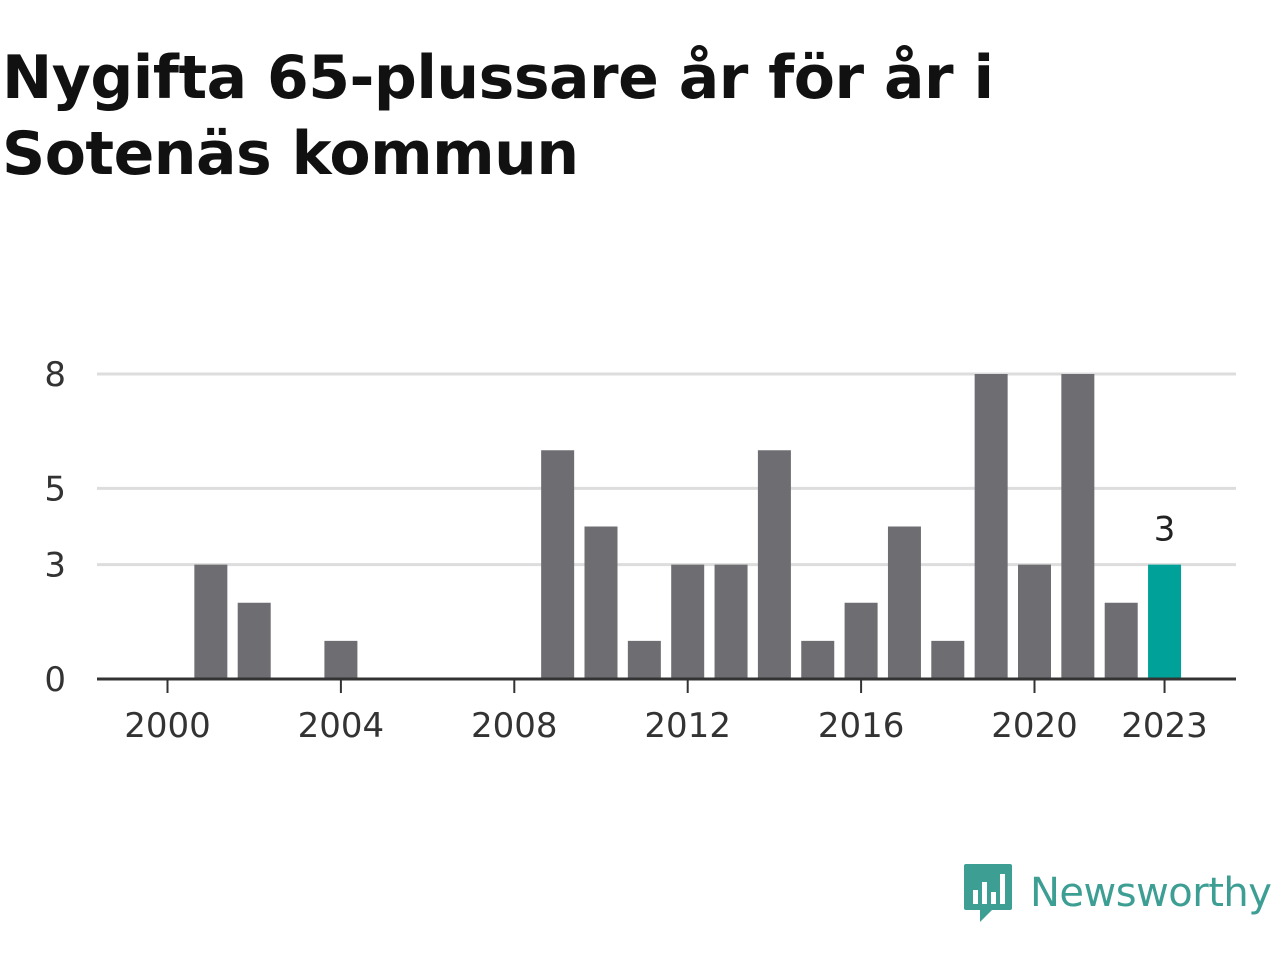  What do you see at coordinates (558, 564) in the screenshot?
I see `bar-2009` at bounding box center [558, 564].